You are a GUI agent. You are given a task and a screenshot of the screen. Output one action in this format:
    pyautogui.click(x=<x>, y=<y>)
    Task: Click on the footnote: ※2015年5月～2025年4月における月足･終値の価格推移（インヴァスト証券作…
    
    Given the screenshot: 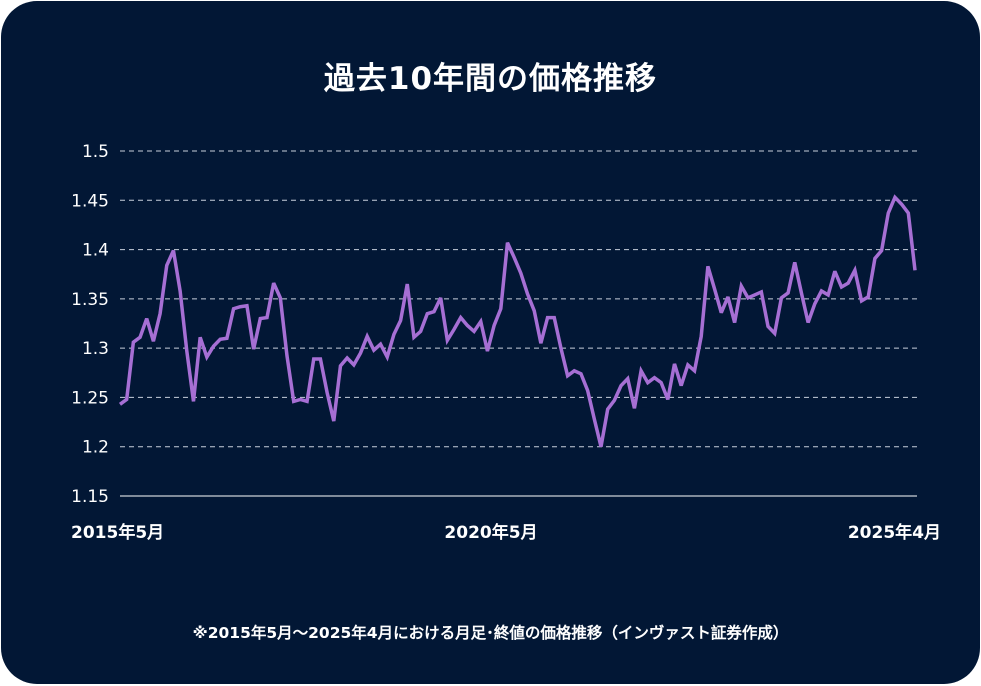 What is the action you would take?
    pyautogui.click(x=490, y=632)
    